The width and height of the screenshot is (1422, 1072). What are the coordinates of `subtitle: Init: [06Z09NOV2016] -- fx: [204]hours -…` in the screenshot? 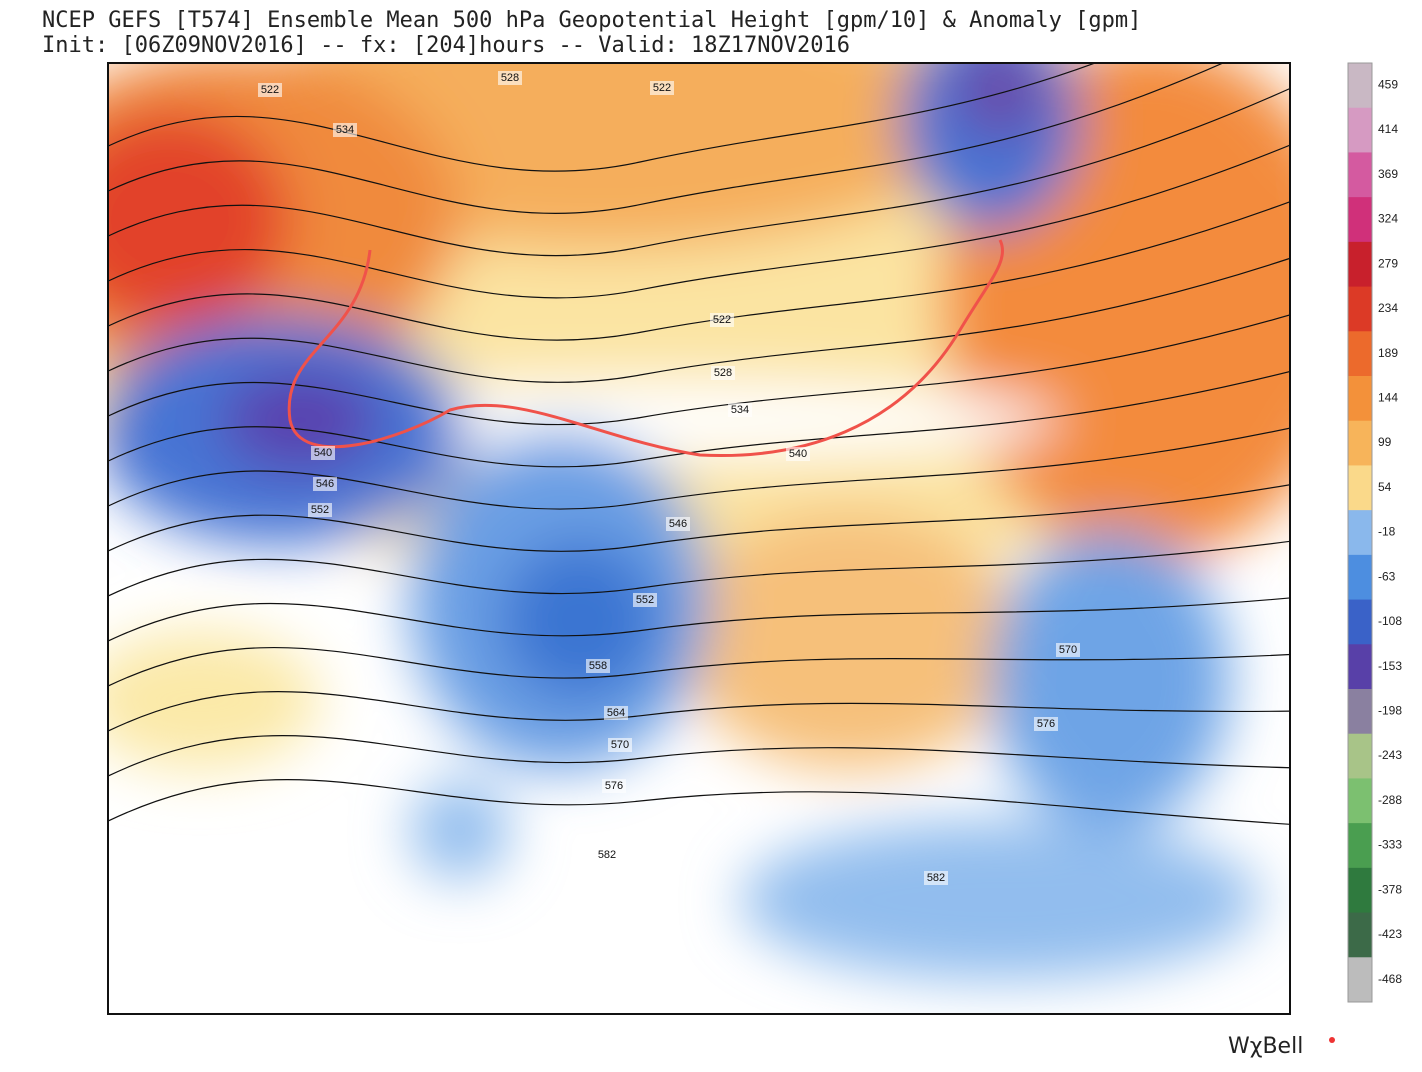 It's located at (446, 45).